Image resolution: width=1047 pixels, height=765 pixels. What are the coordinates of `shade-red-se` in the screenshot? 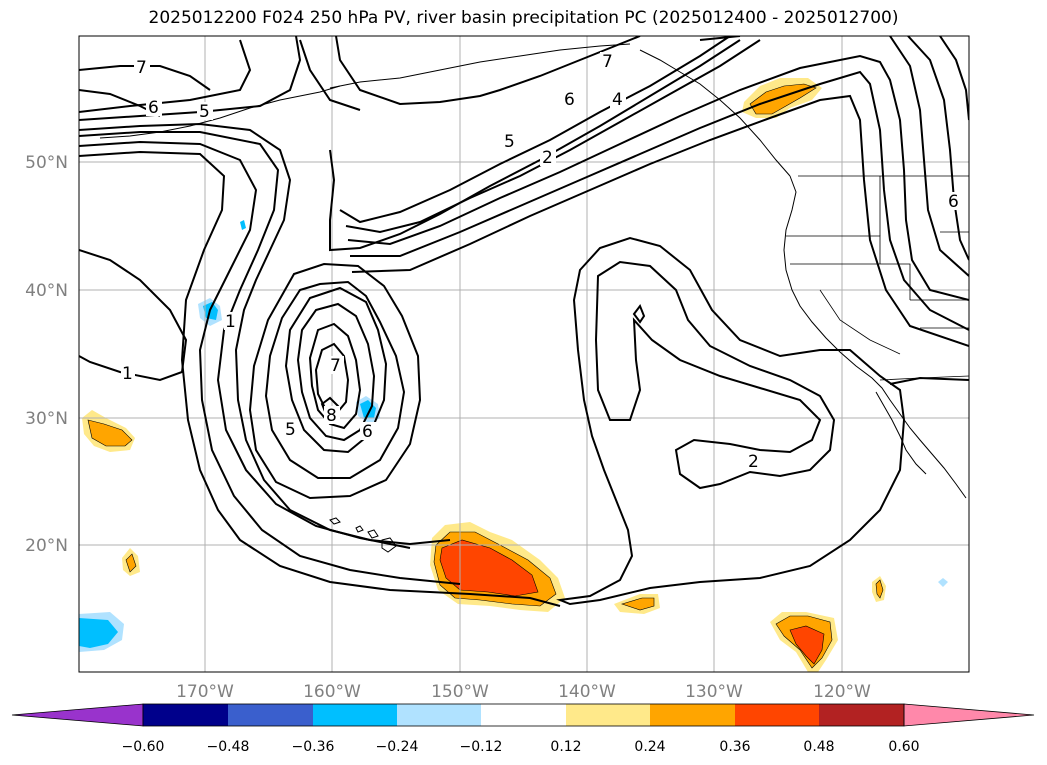 It's located at (807, 645).